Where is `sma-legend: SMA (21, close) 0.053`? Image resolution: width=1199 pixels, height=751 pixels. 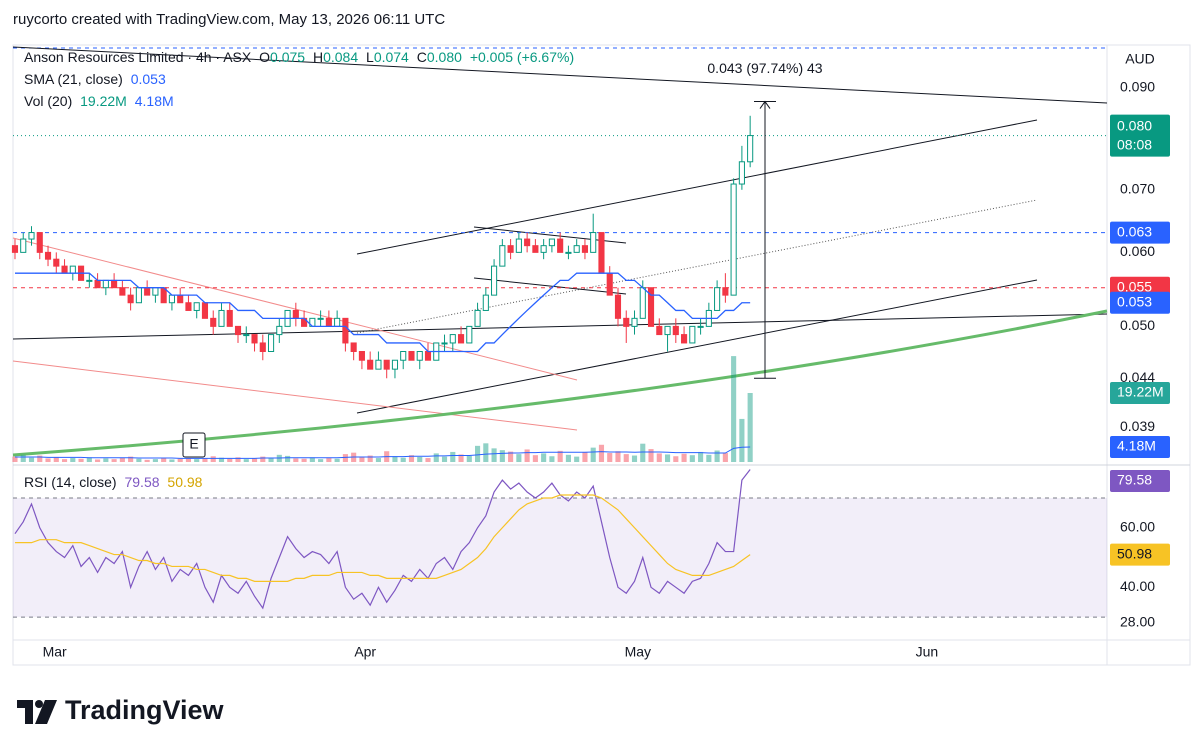 sma-legend: SMA (21, close) 0.053 is located at coordinates (97, 79).